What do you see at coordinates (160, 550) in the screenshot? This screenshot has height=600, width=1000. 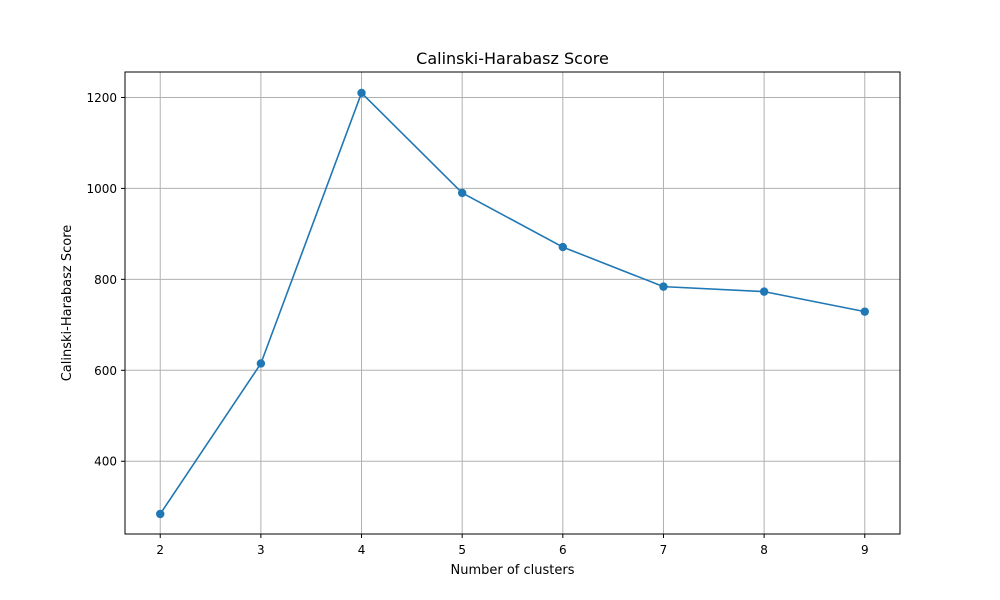 I see `x-tick-label: 2` at bounding box center [160, 550].